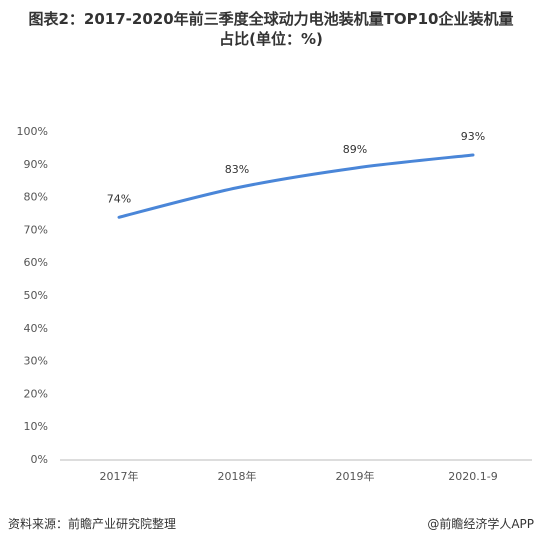 This screenshot has height=545, width=542. What do you see at coordinates (36, 197) in the screenshot?
I see `y-tick-label: 80%` at bounding box center [36, 197].